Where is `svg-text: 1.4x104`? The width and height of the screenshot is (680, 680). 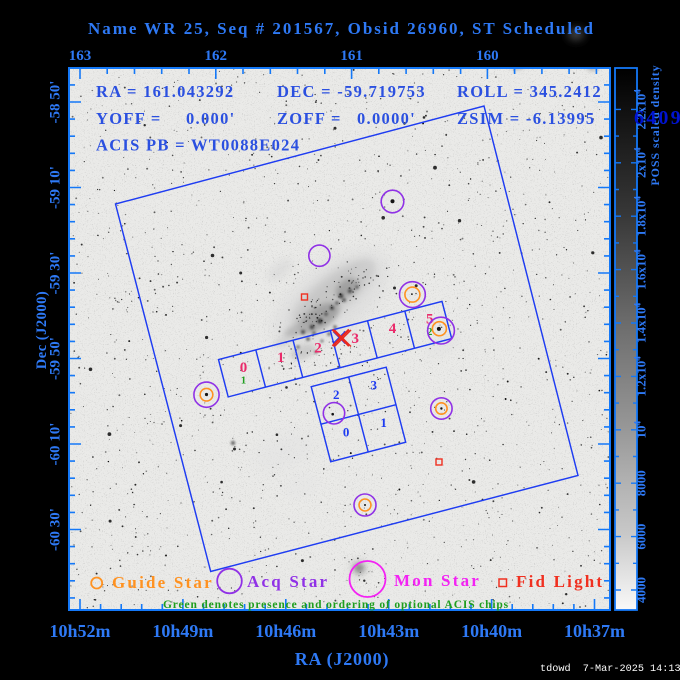
svg-text: 1.4x104 is located at coordinates (641, 322).